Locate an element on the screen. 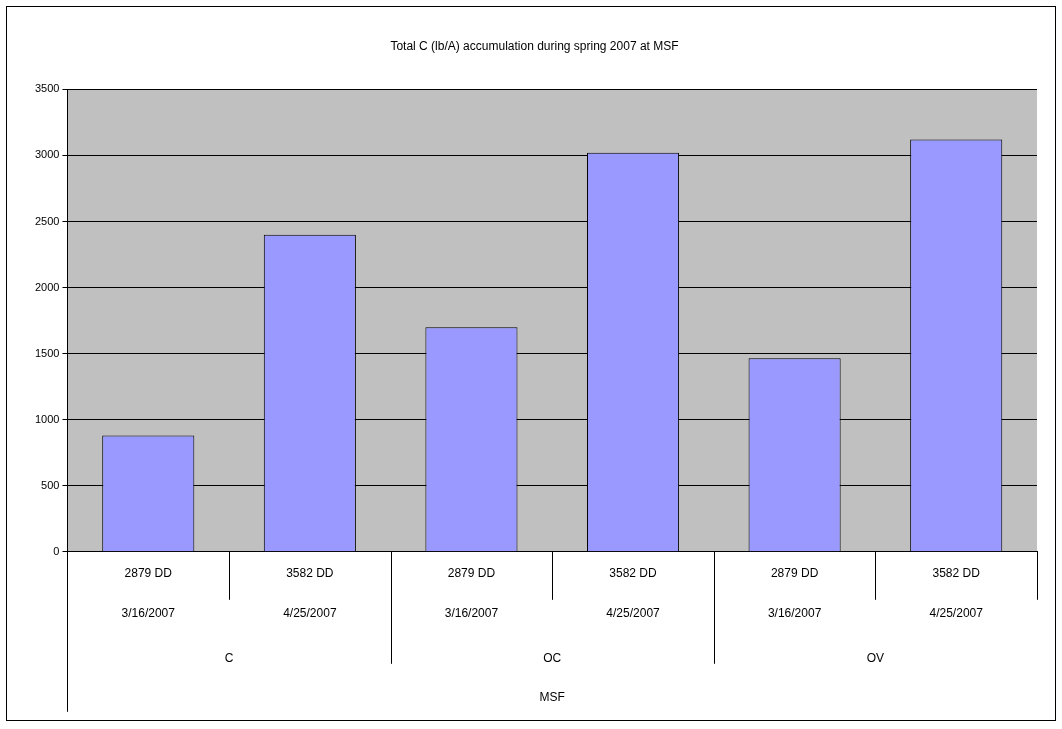  chart-title: Total C (lb/A) accumulation during spring 2007 at MSF is located at coordinates (534, 45).